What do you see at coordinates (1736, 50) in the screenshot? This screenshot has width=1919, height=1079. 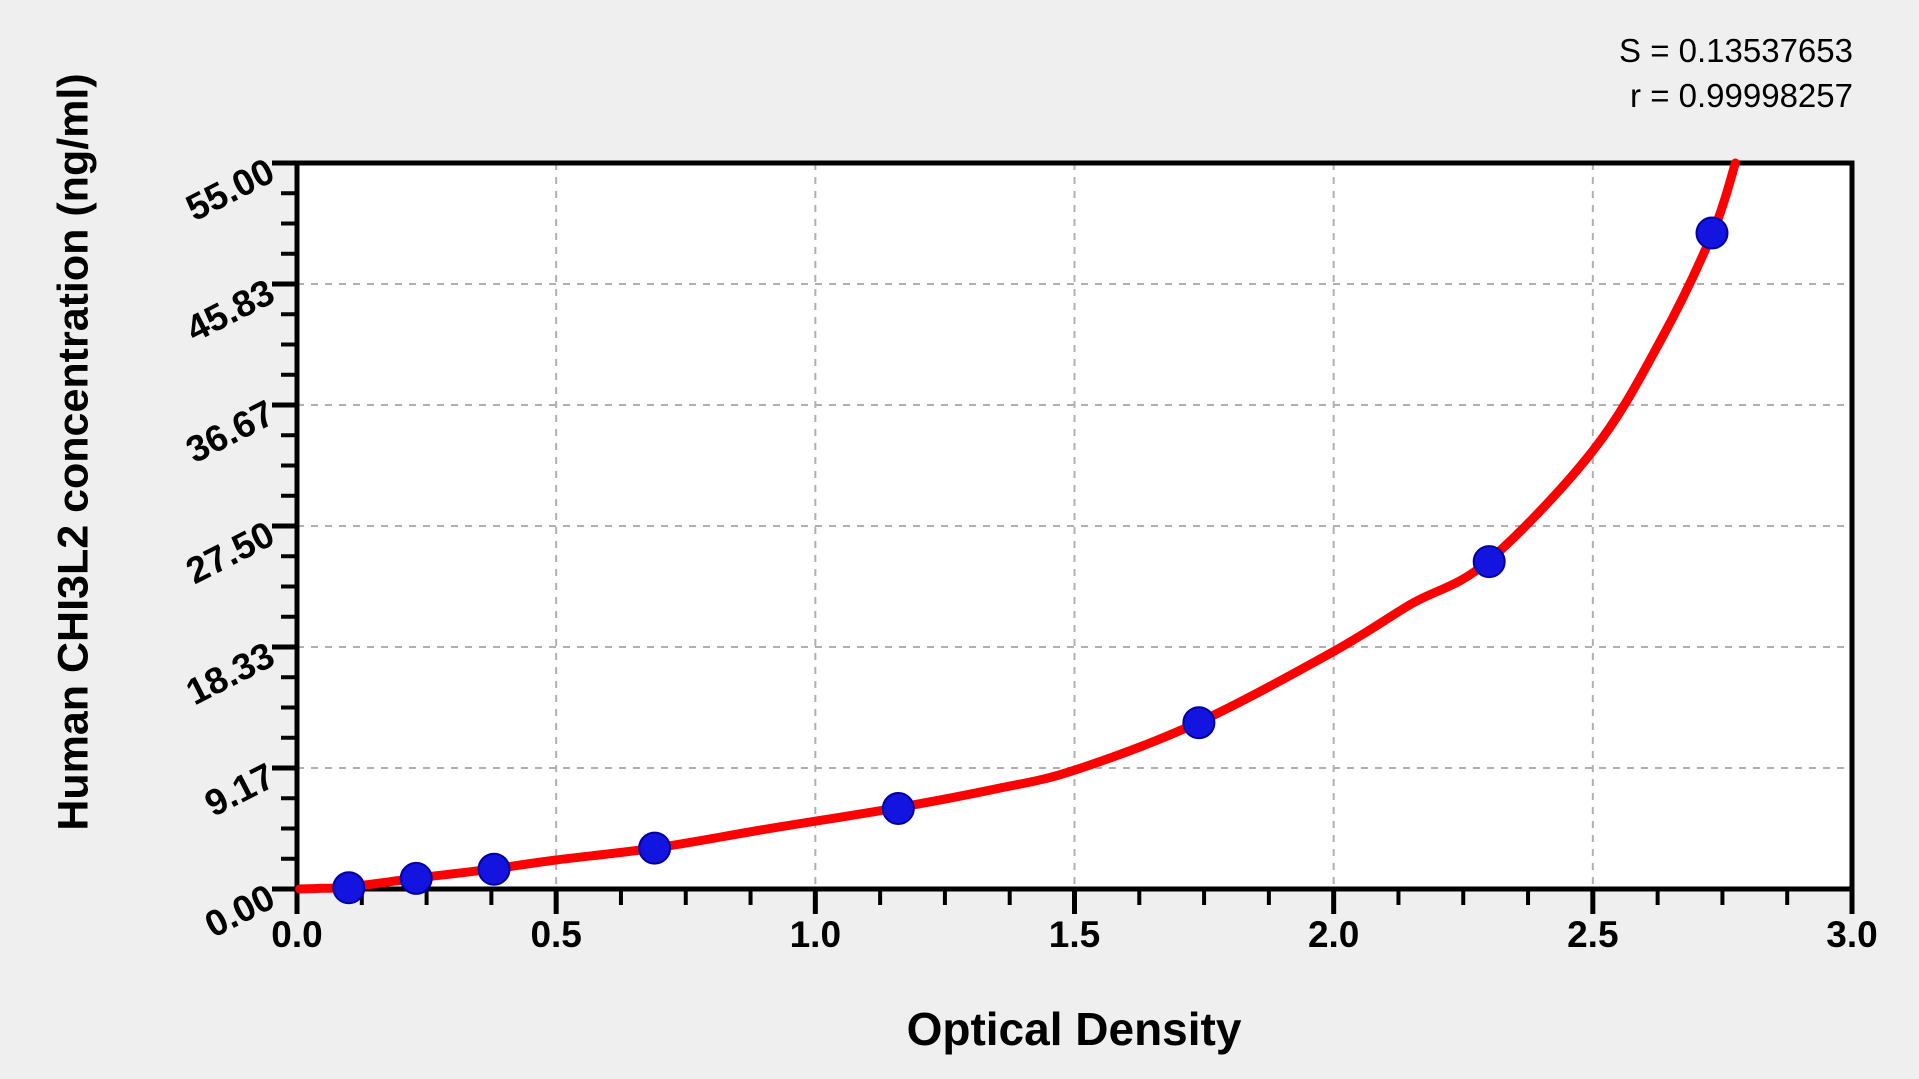 I see `stat-s-value: S = 0.13537653` at bounding box center [1736, 50].